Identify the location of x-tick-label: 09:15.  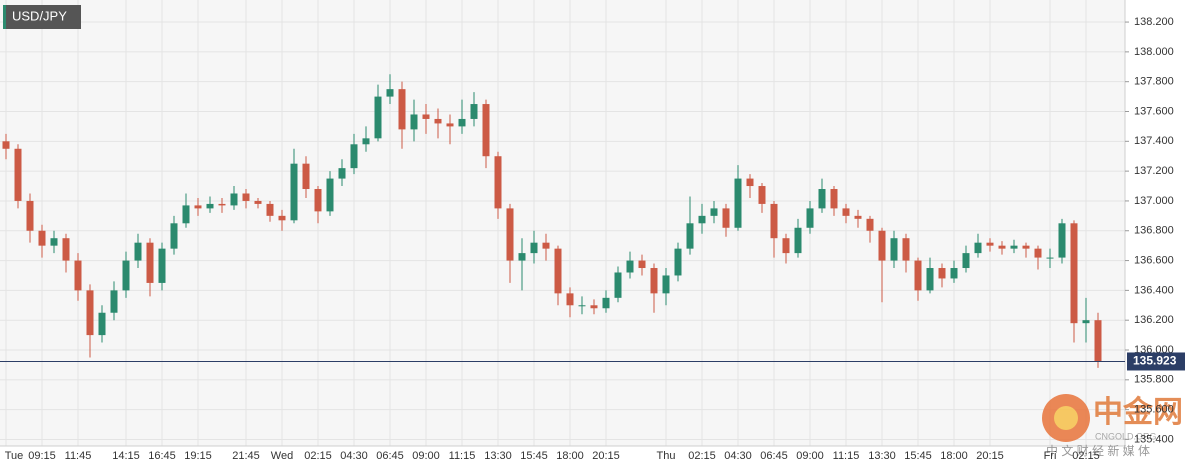
(42, 456).